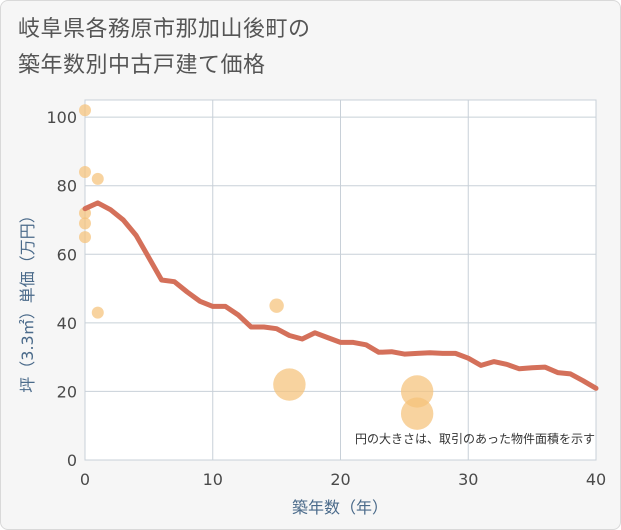 This screenshot has height=530, width=621. I want to click on y-tick-label-20: 20, so click(67, 391).